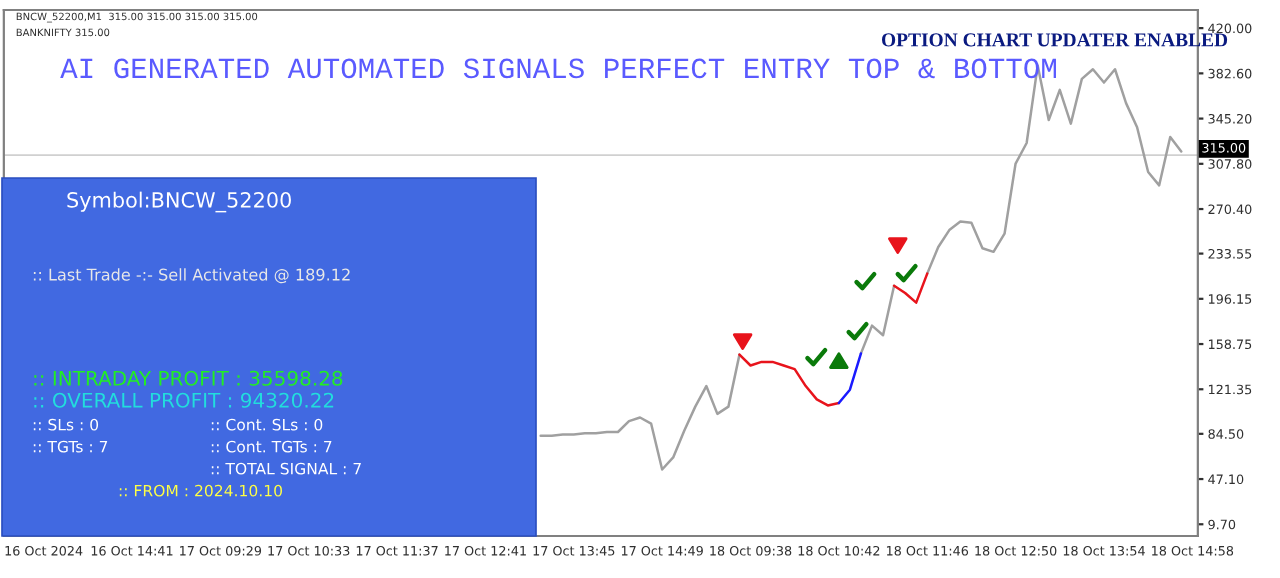  Describe the element at coordinates (184, 400) in the screenshot. I see `annotation: :: OVERALL PROFIT : 94320.22` at that location.